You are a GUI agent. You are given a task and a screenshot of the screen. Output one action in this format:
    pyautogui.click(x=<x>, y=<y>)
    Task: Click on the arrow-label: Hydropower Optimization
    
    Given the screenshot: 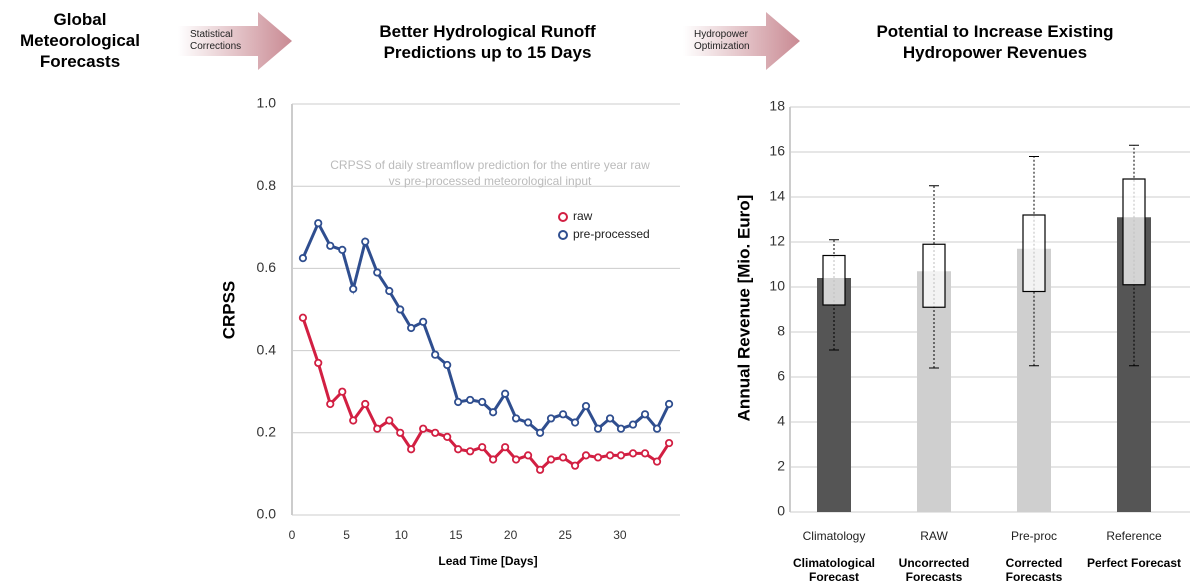 What is the action you would take?
    pyautogui.click(x=722, y=40)
    